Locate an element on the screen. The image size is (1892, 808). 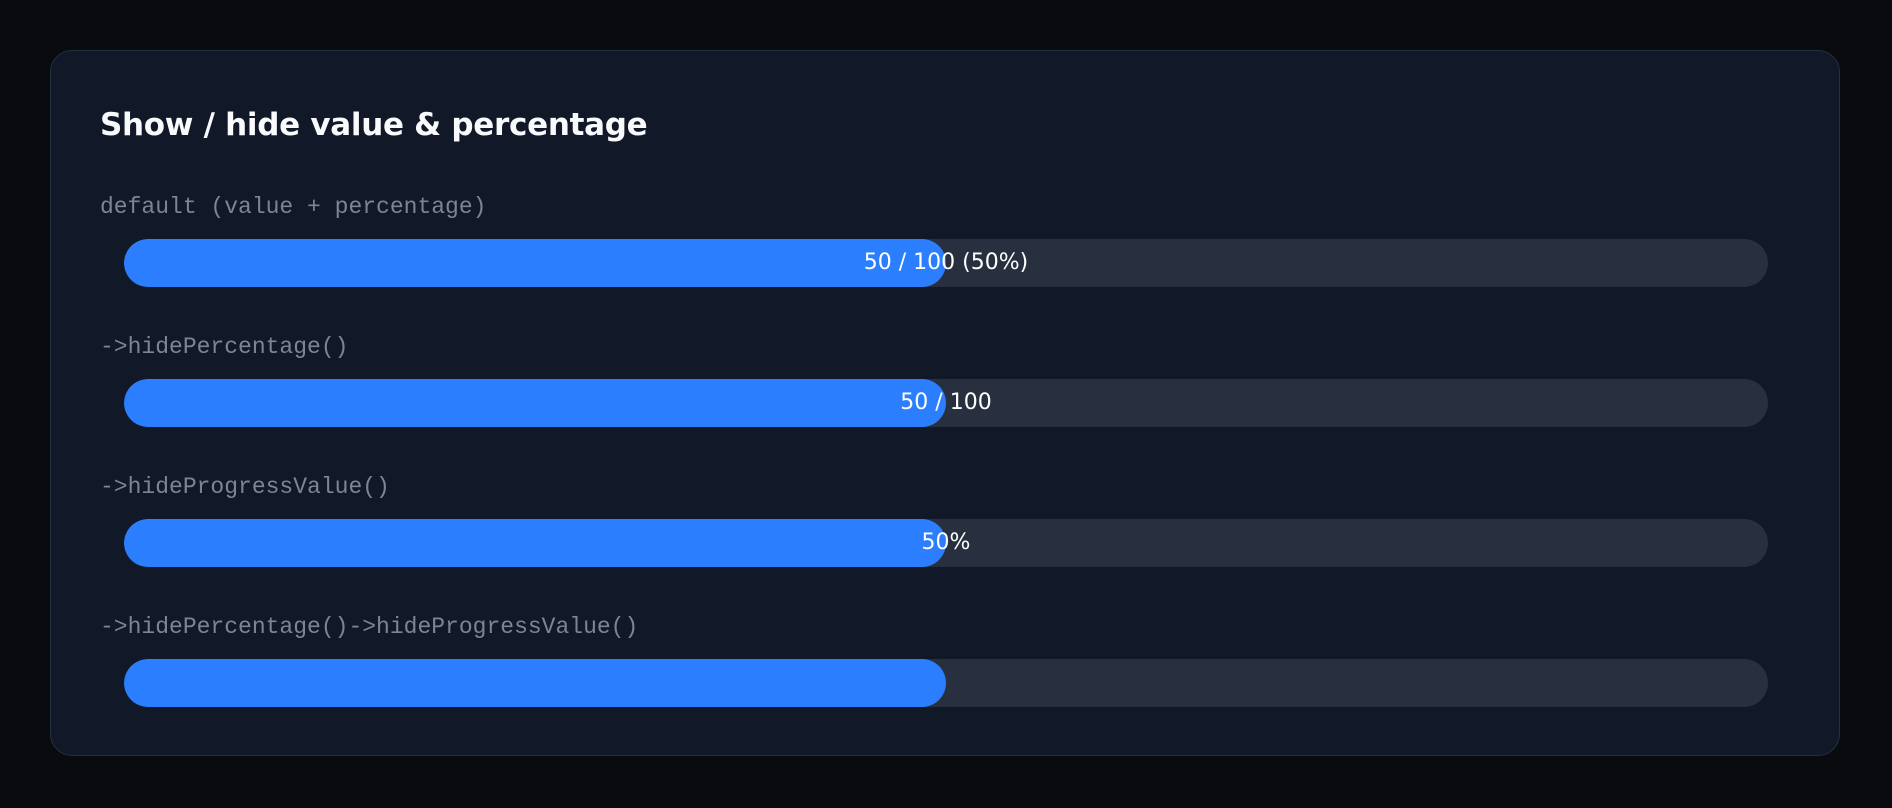
demo-label: ->hideProgressValue() is located at coordinates (245, 487).